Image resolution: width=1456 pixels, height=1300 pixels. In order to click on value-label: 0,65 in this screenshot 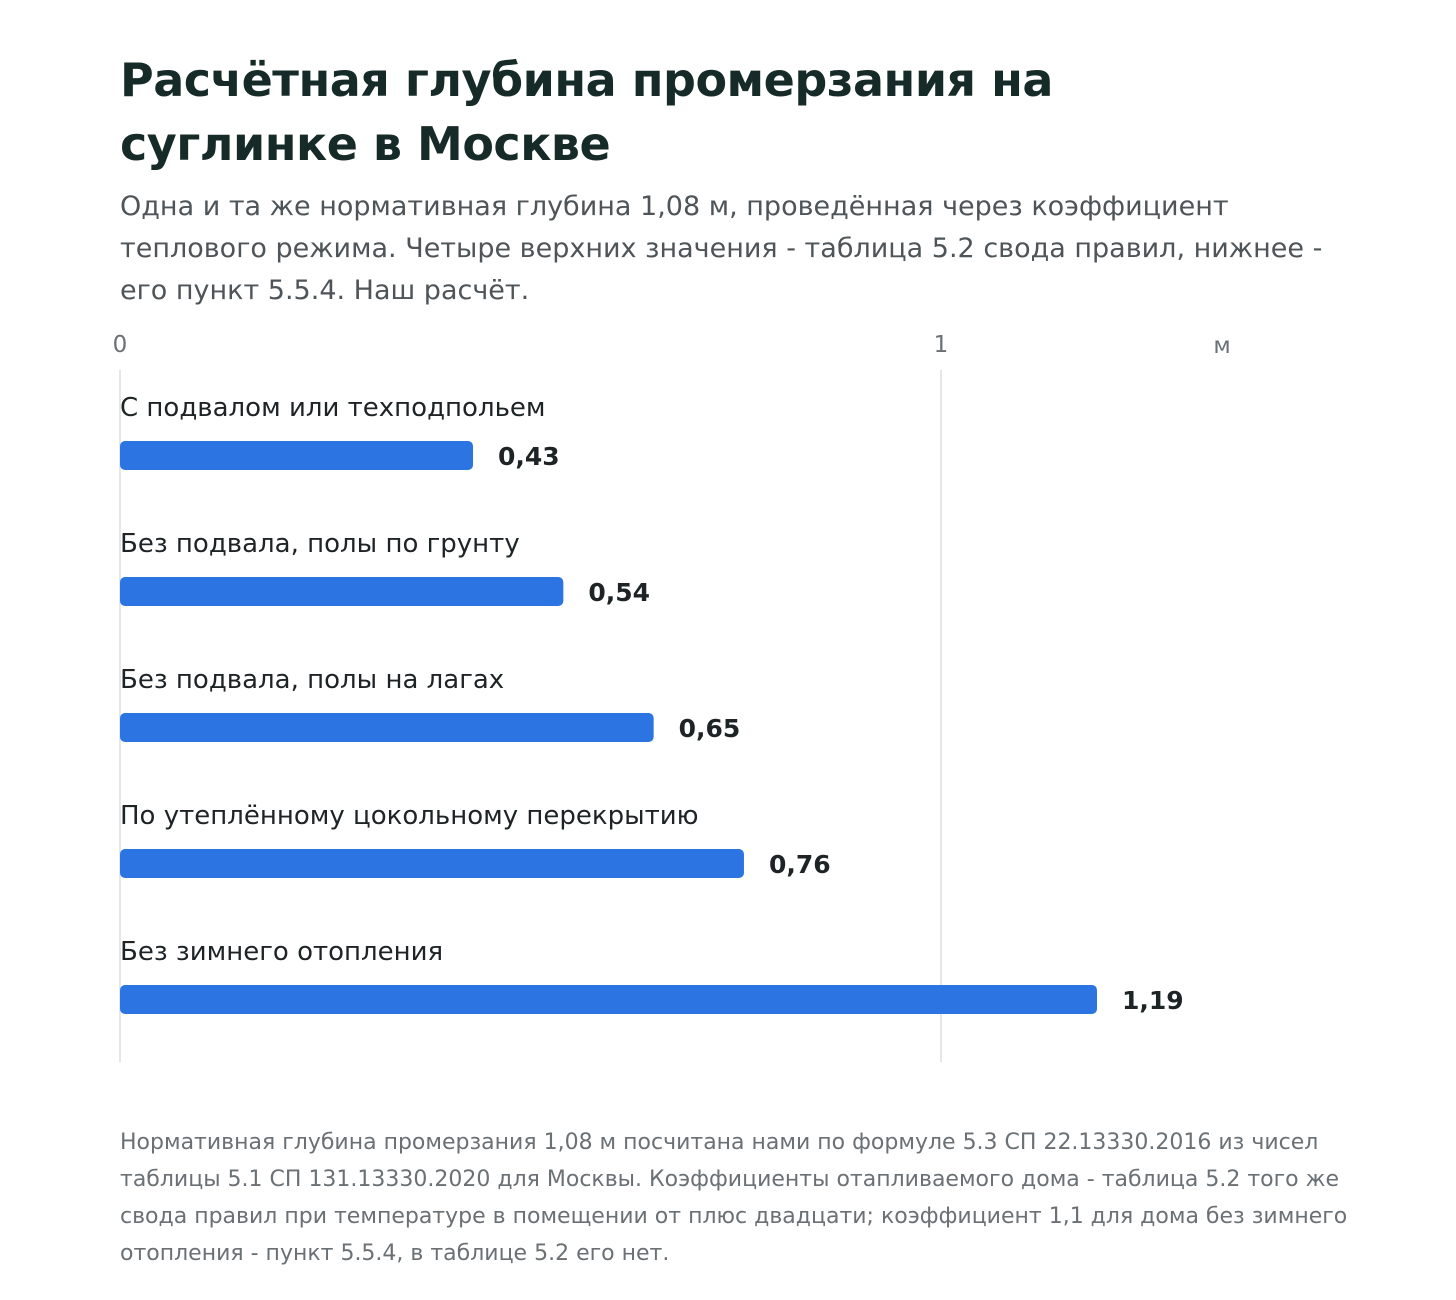, I will do `click(710, 728)`.